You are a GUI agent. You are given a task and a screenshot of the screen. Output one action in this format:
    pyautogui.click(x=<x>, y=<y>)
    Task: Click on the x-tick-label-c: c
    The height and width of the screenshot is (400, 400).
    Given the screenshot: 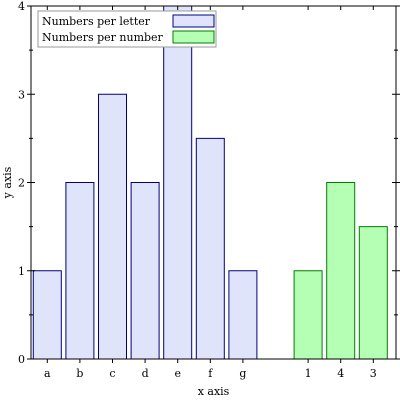 What is the action you would take?
    pyautogui.click(x=112, y=373)
    